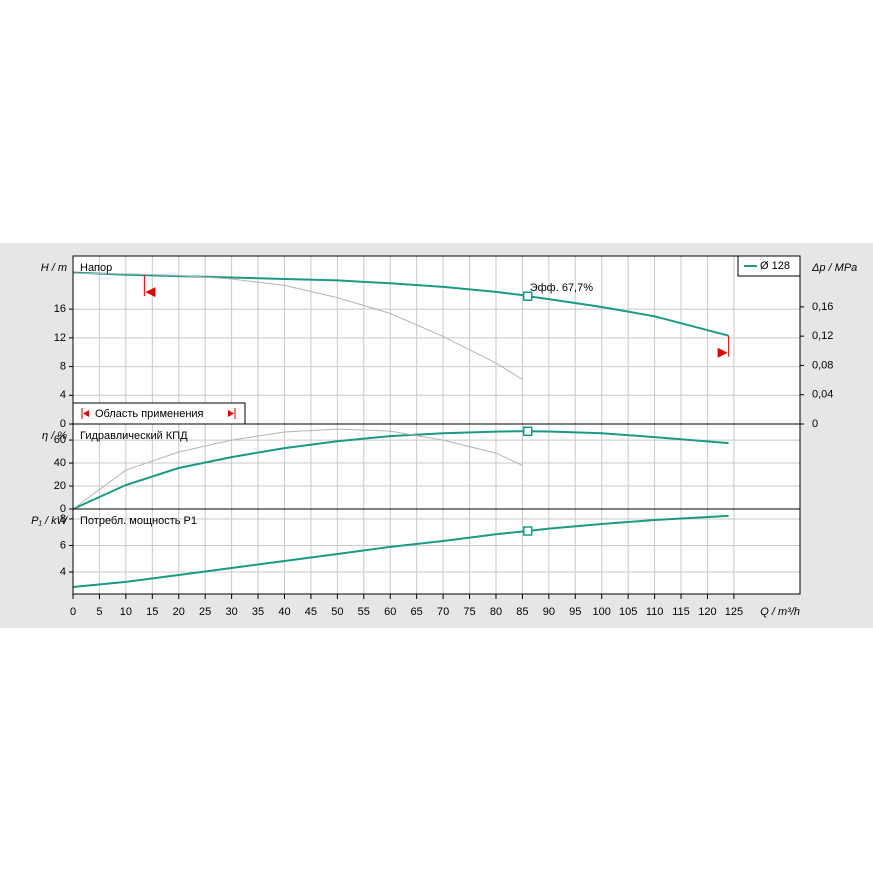 The image size is (873, 873). I want to click on y-tick-label: 16, so click(60, 309).